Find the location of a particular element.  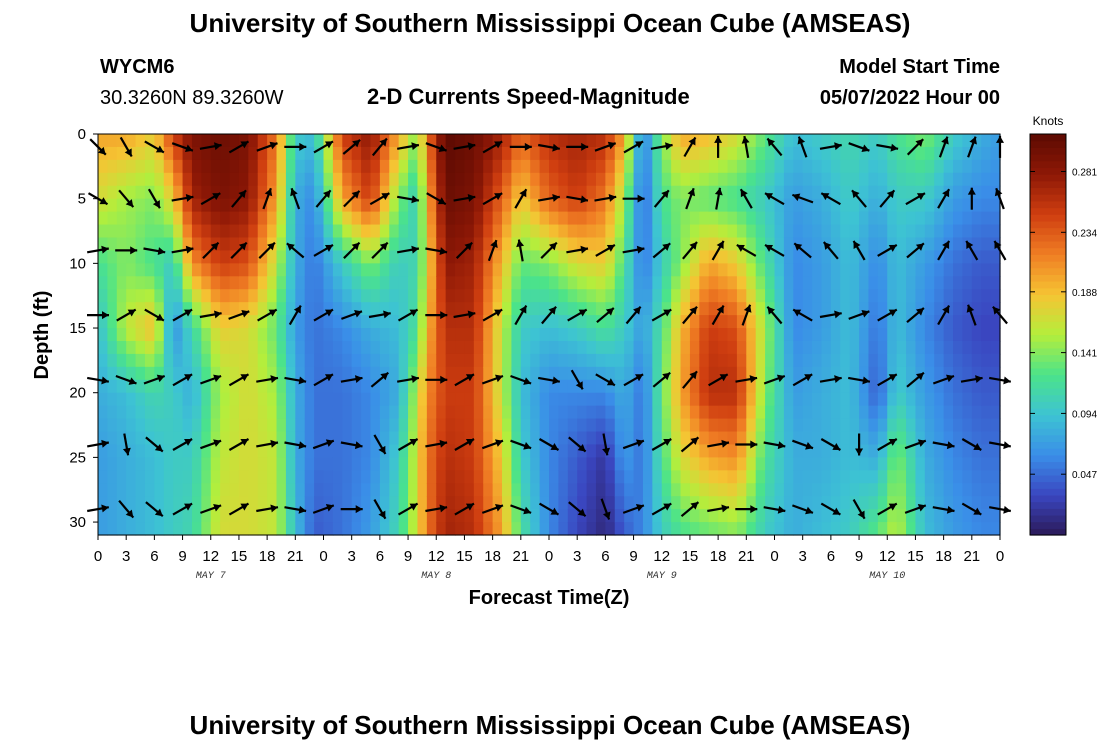

x-tick-label: 12 is located at coordinates (436, 556).